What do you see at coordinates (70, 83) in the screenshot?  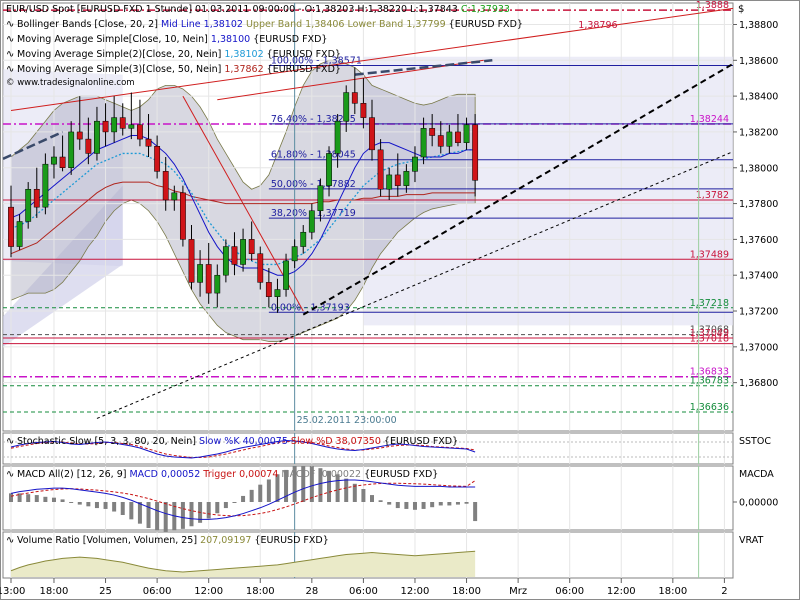 I see `copyright-text: © www.tradesignalonline.com` at bounding box center [70, 83].